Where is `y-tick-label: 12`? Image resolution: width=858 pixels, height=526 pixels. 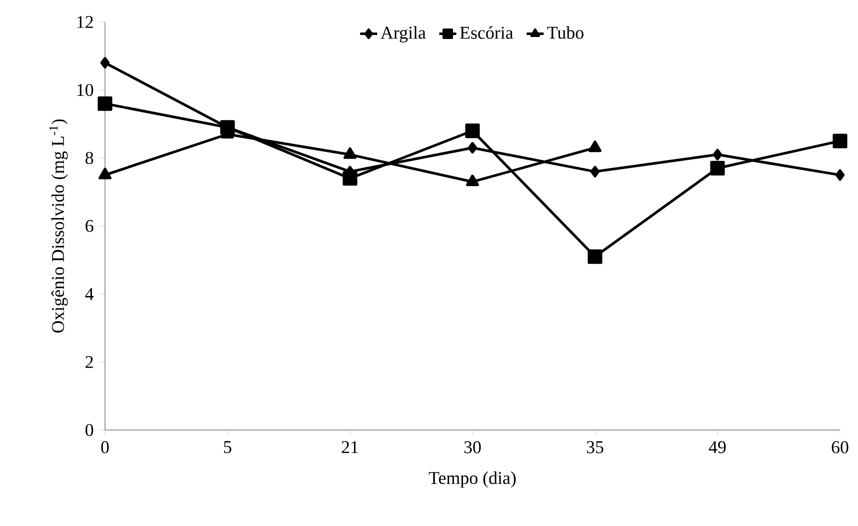 y-tick-label: 12 is located at coordinates (85, 22).